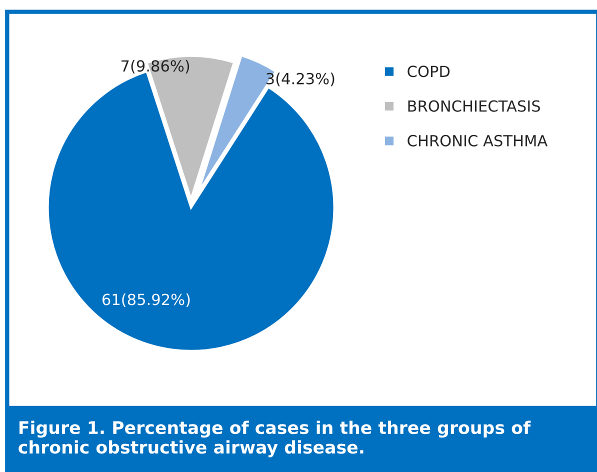 This screenshot has height=472, width=597. I want to click on legend-label: BRONCHIECTASIS, so click(474, 106).